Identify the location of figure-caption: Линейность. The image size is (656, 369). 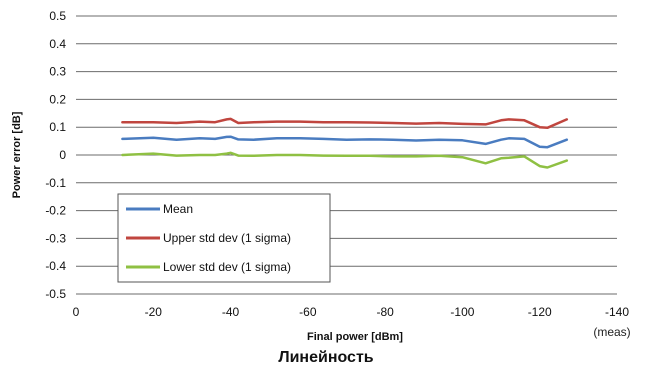
(325, 357).